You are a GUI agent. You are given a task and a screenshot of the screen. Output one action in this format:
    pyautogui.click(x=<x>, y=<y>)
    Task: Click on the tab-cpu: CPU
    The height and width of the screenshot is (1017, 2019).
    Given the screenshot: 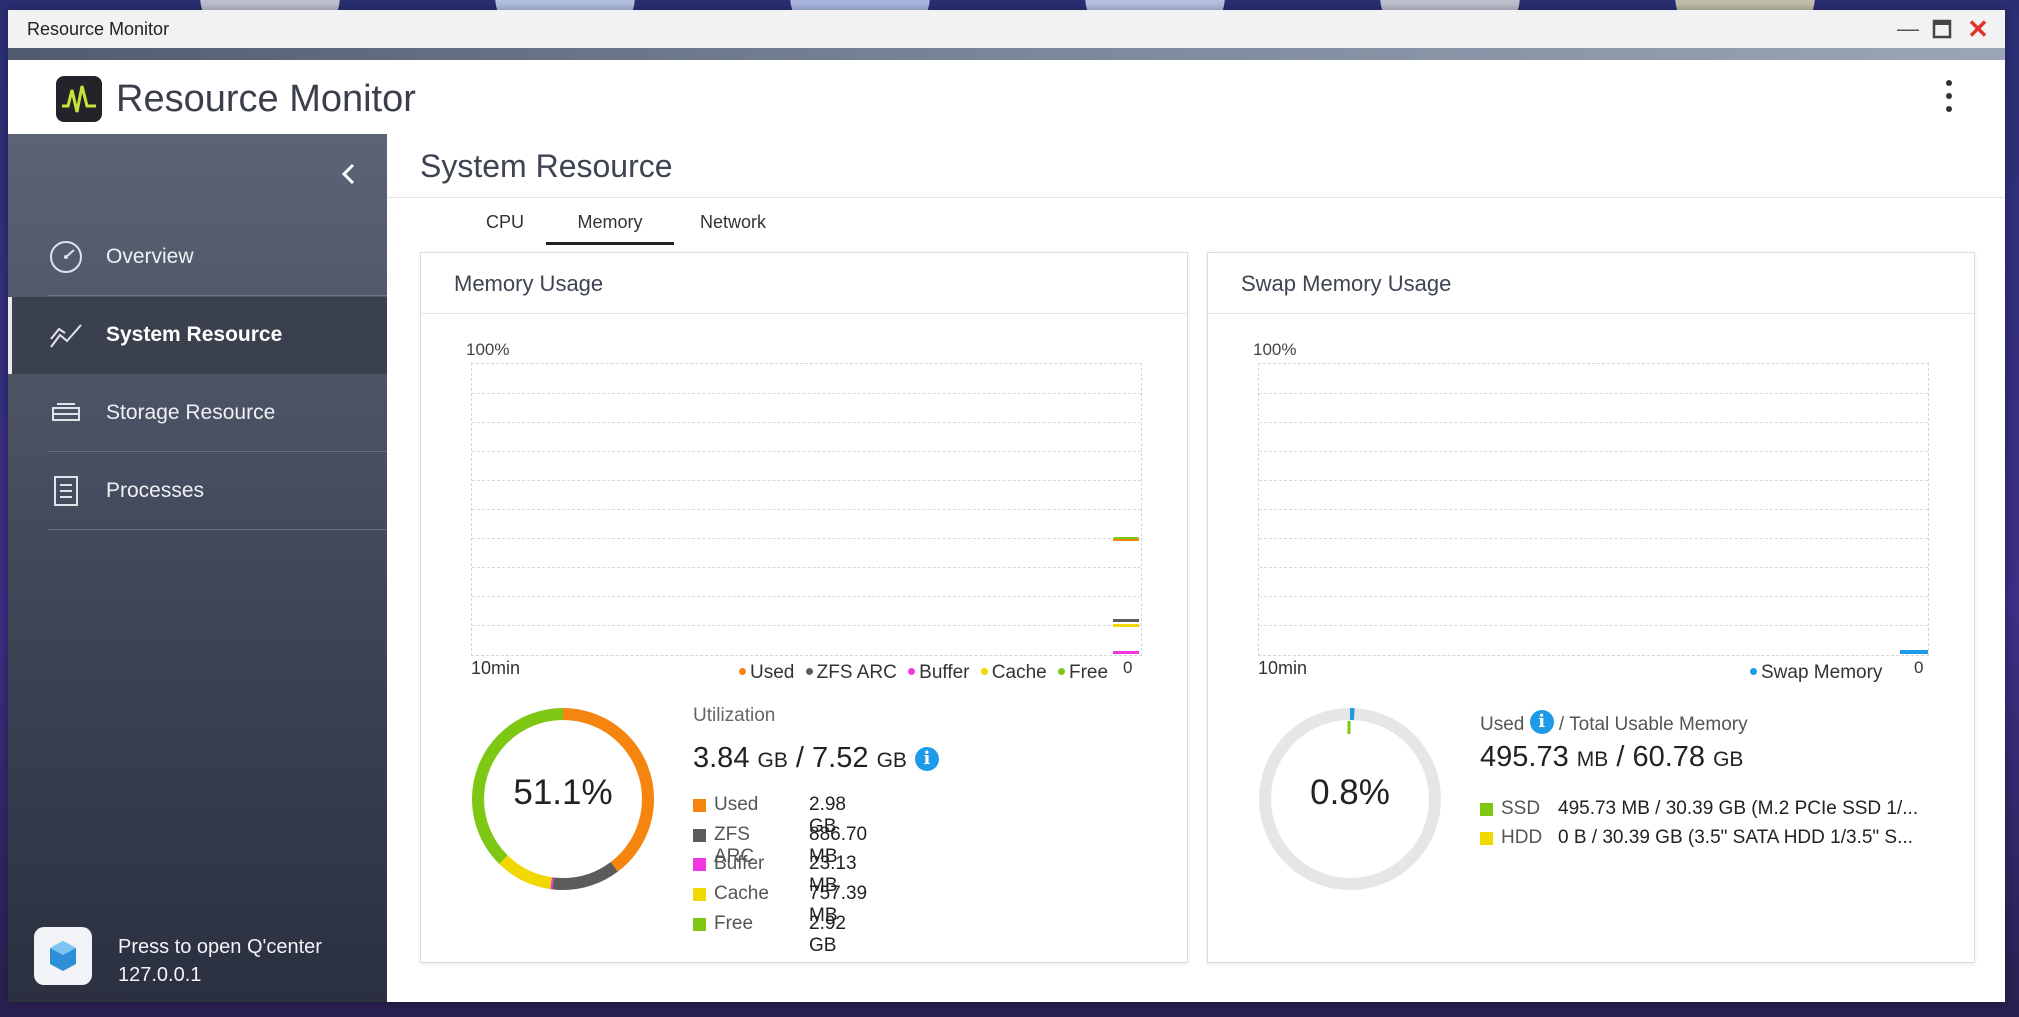 What is the action you would take?
    pyautogui.click(x=504, y=222)
    